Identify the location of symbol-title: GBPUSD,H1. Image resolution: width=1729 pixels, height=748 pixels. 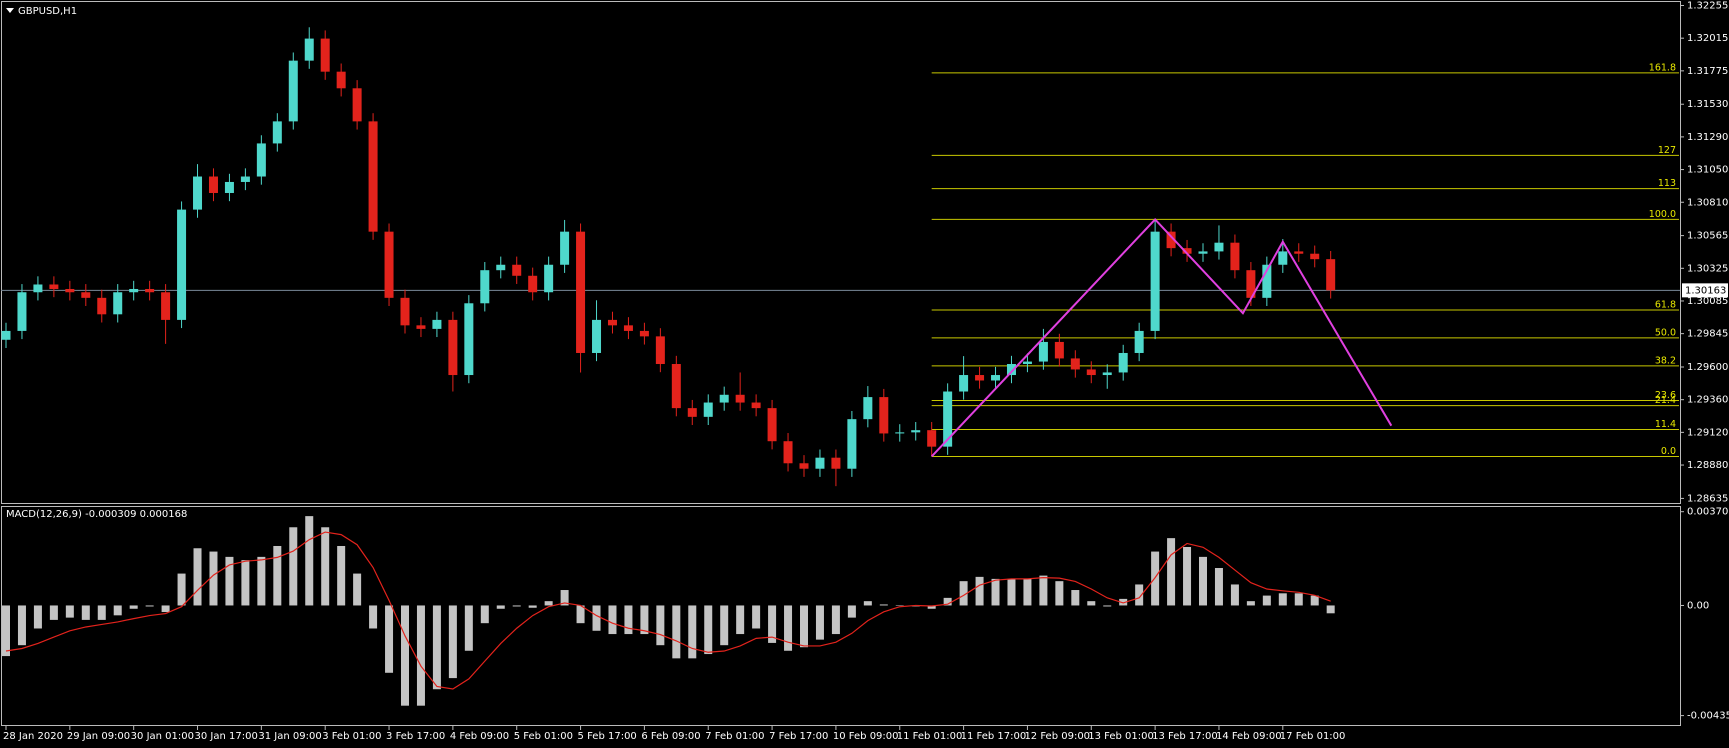
(47, 11).